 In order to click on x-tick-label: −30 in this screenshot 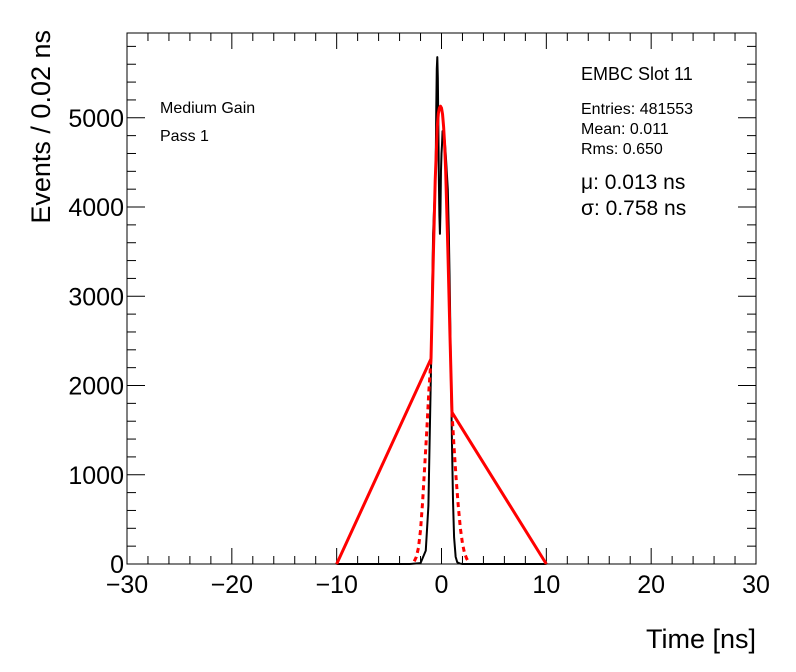, I will do `click(127, 585)`.